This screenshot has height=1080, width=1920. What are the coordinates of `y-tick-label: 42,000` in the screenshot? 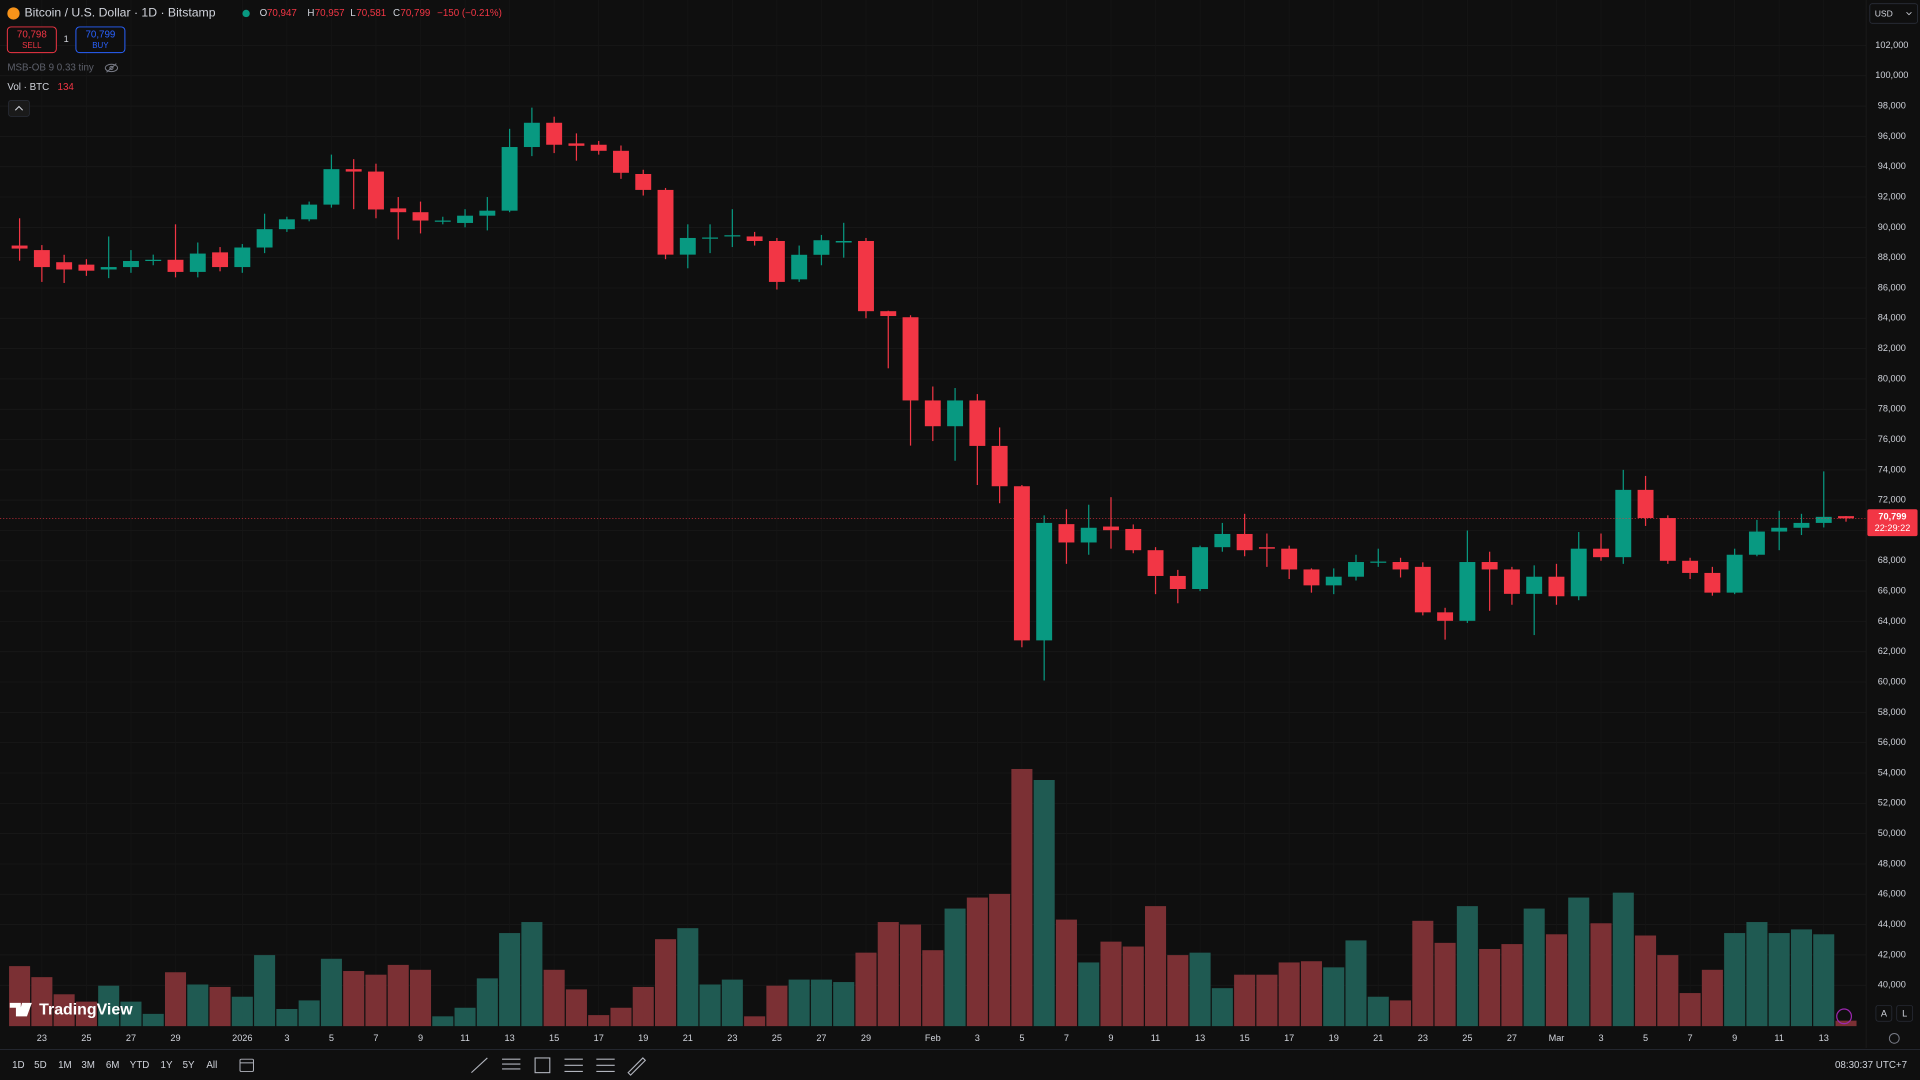 It's located at (1892, 954).